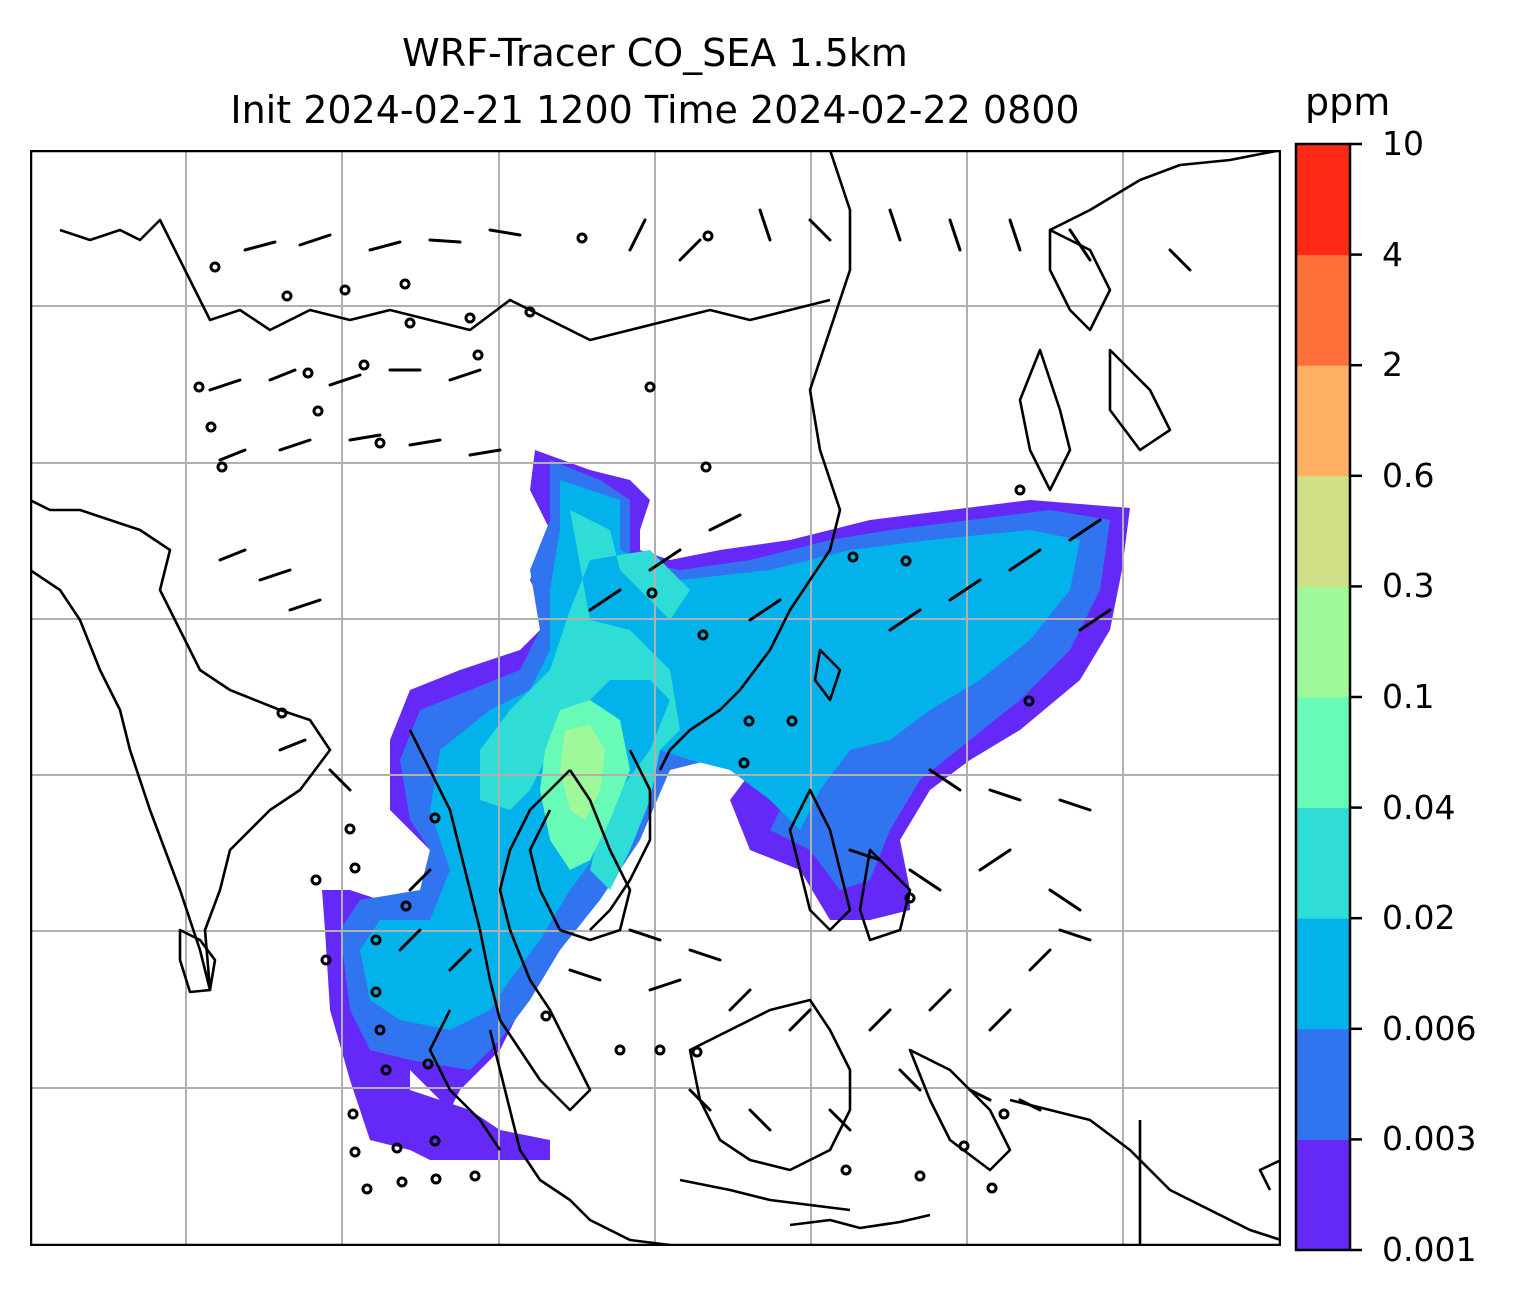  I want to click on colorbar-tick-label: 0.3, so click(1408, 586).